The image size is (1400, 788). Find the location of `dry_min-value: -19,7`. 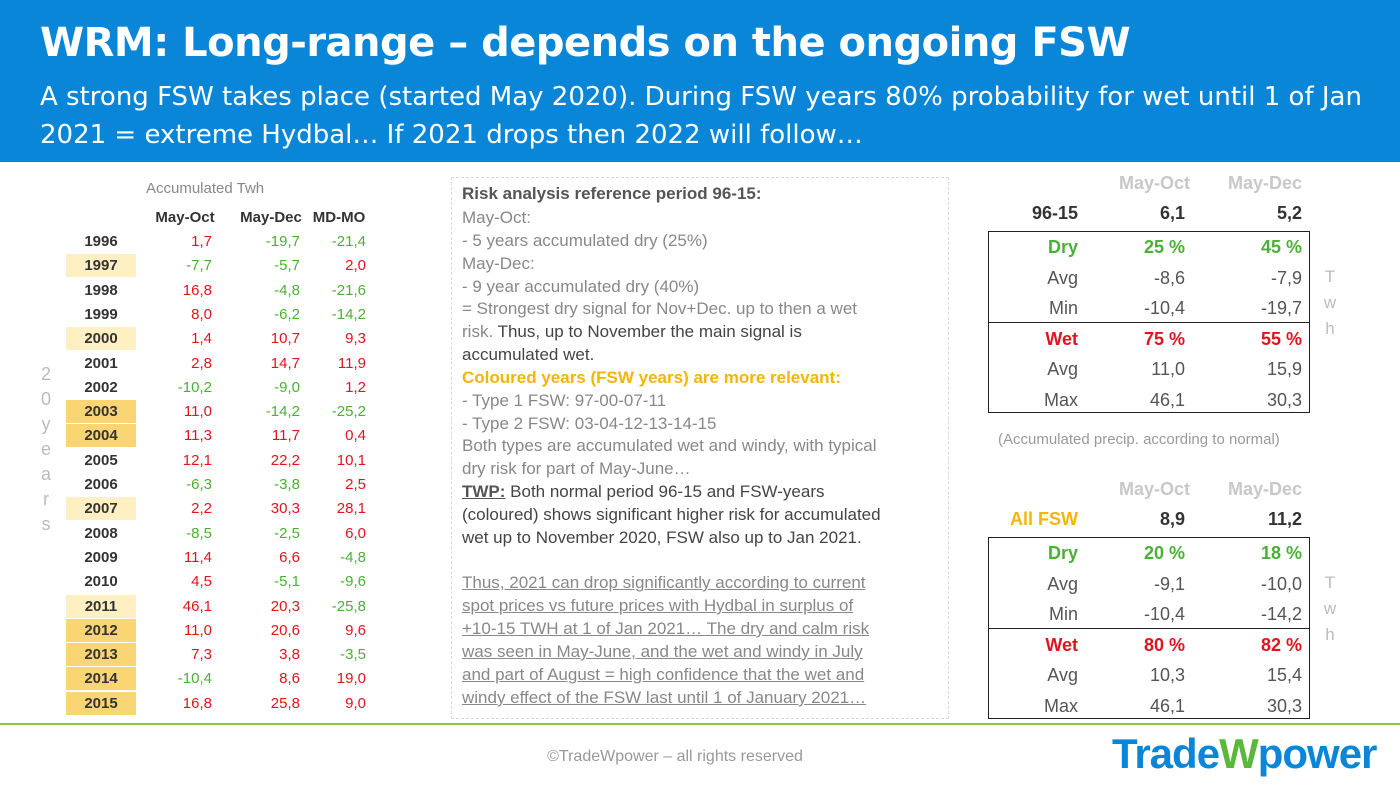

dry_min-value: -19,7 is located at coordinates (1281, 308).